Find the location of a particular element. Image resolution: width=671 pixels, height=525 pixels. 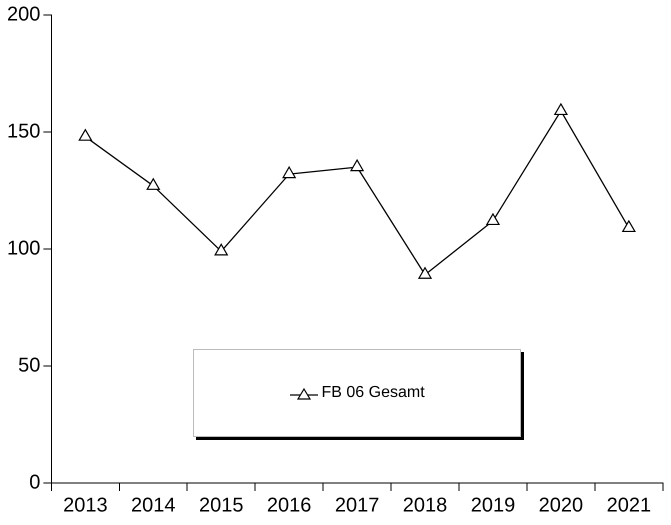

x-tick-label: 2021 is located at coordinates (629, 505).